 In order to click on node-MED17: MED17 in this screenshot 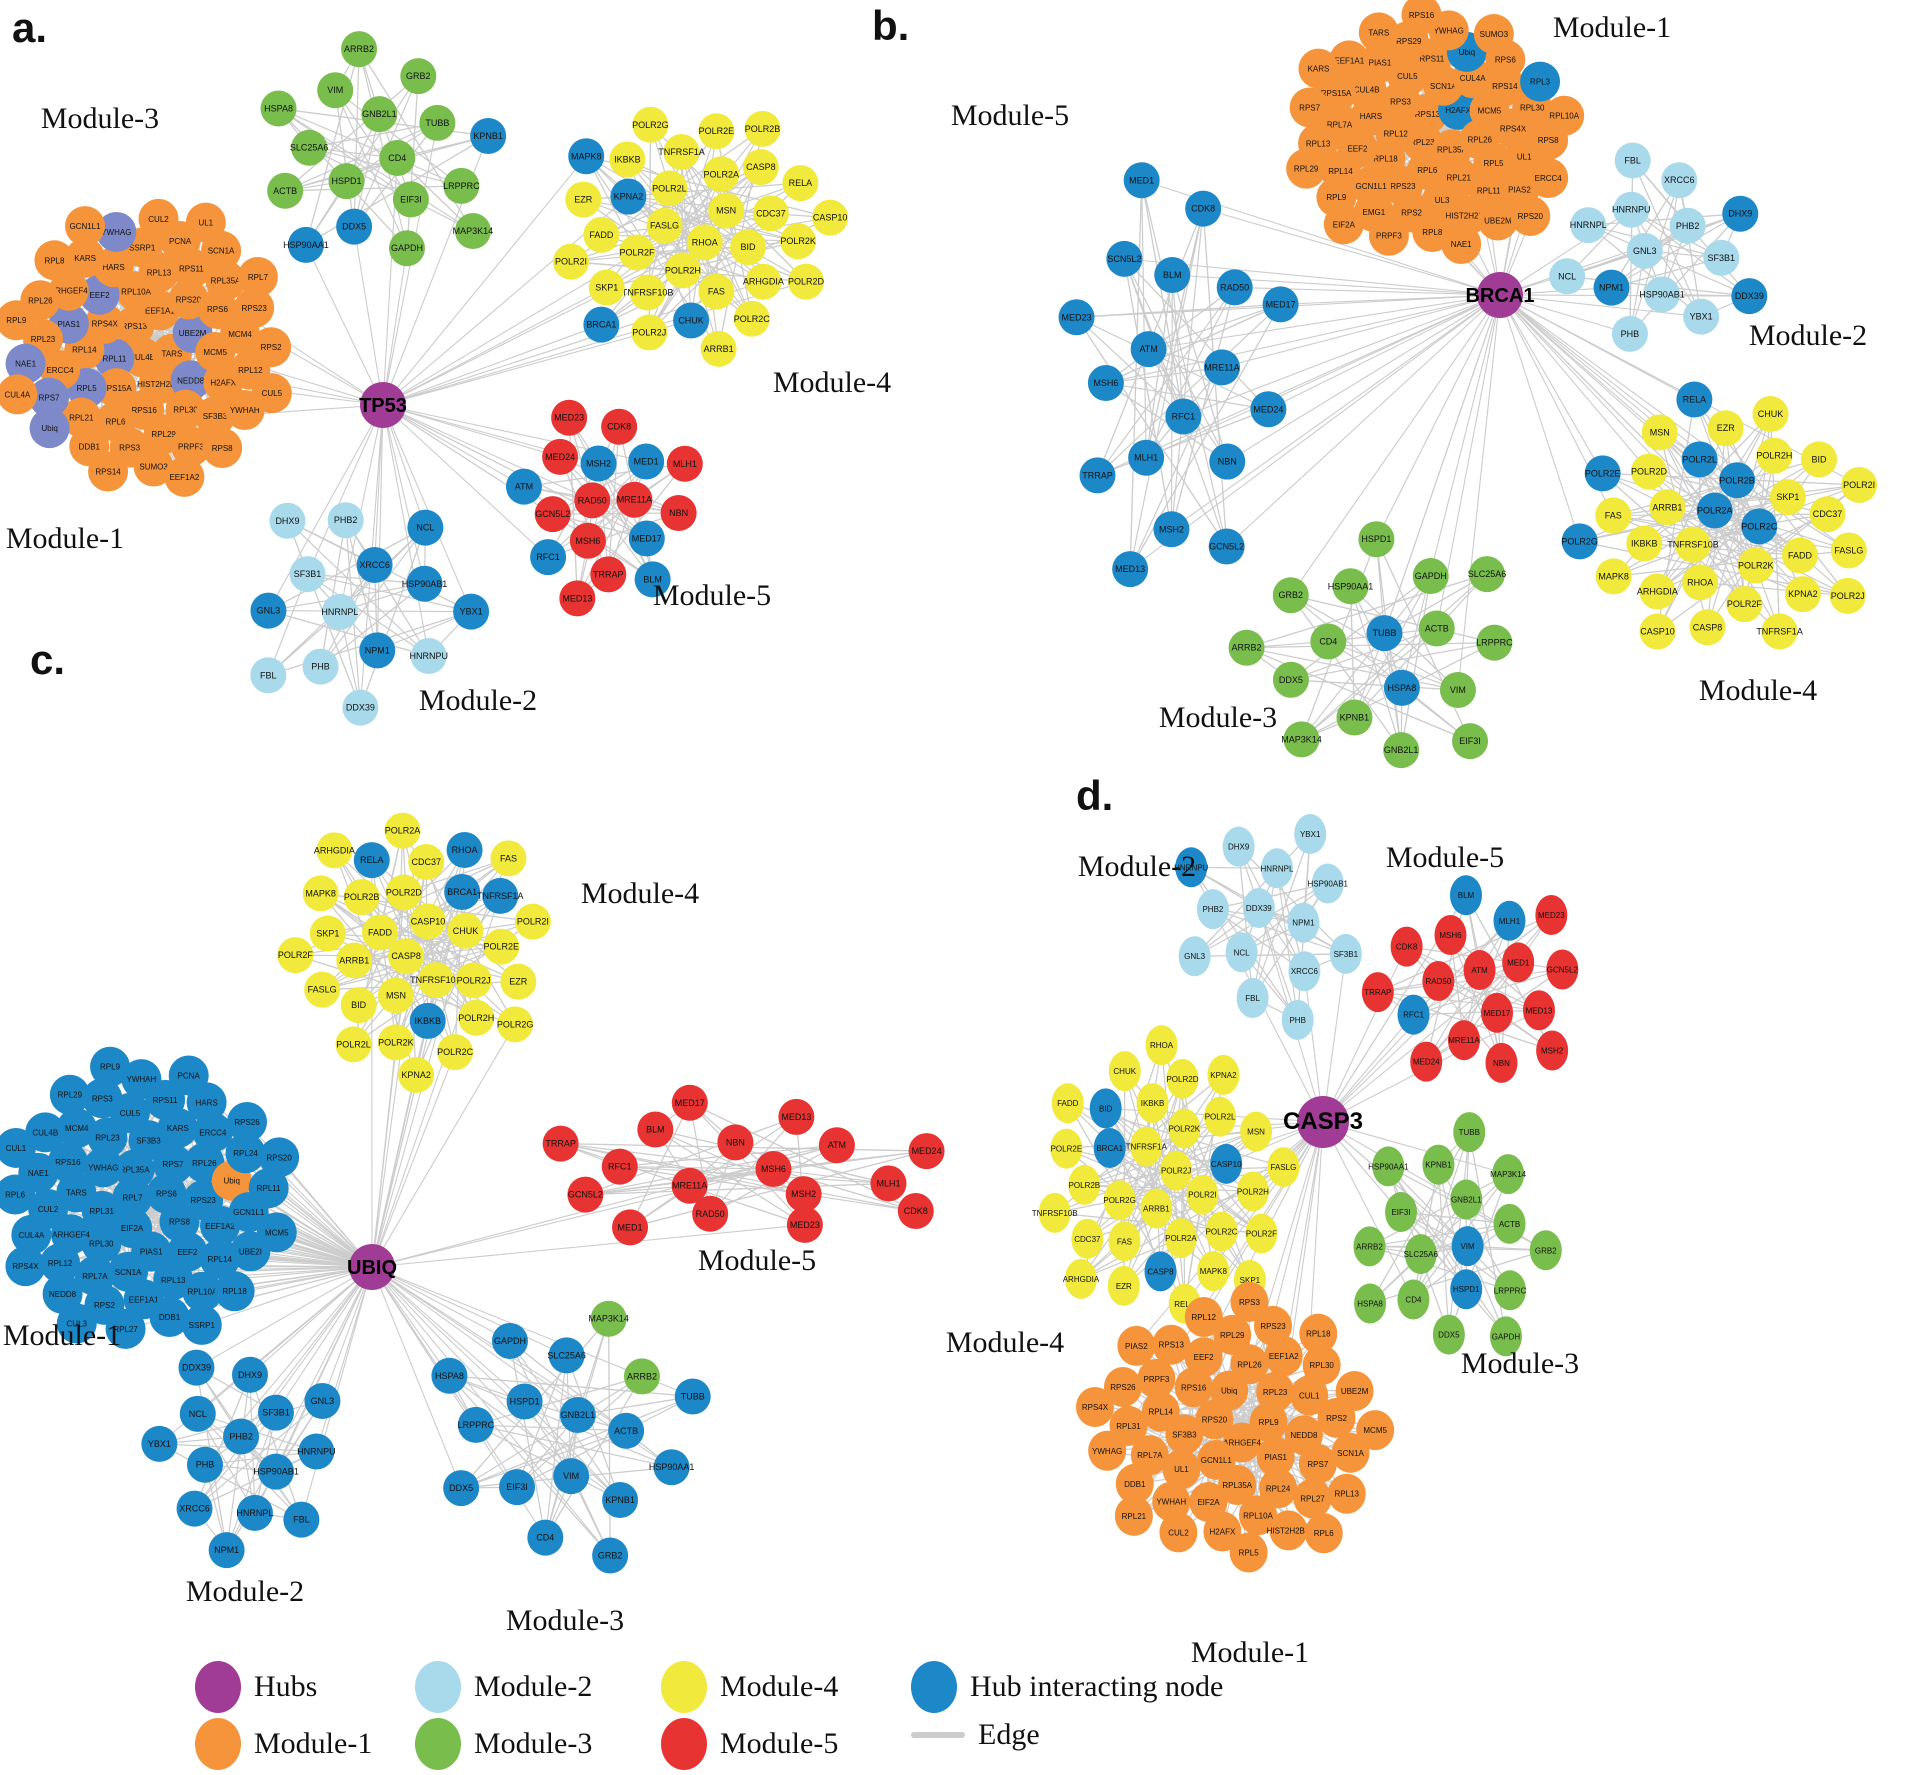, I will do `click(689, 1102)`.